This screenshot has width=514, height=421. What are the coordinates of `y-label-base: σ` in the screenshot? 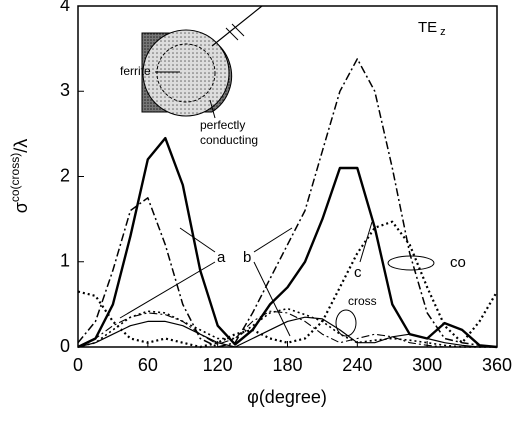 It's located at (21, 207).